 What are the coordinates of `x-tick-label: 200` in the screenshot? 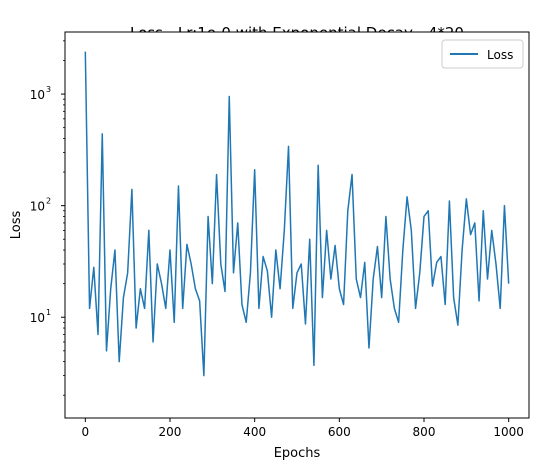 It's located at (170, 432).